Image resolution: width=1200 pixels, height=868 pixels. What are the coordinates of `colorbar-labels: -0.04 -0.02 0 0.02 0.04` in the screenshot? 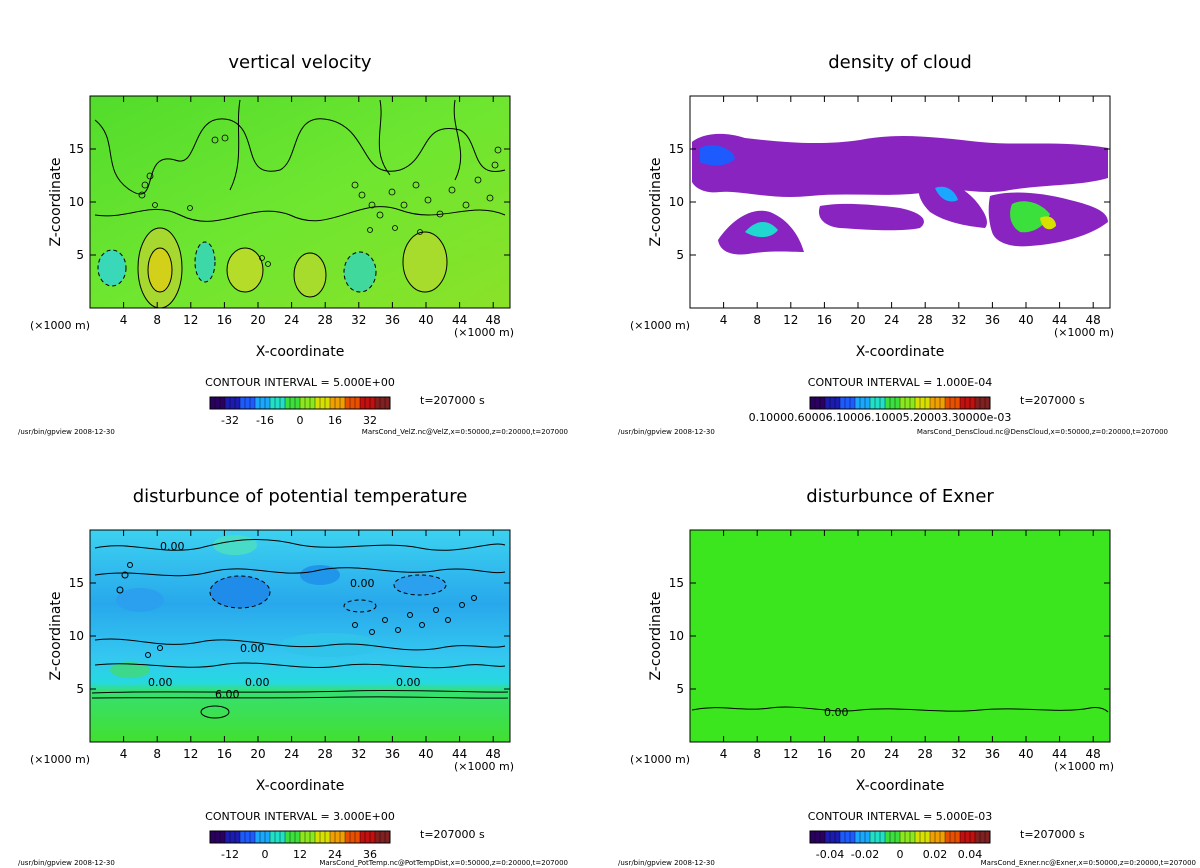 It's located at (899, 854).